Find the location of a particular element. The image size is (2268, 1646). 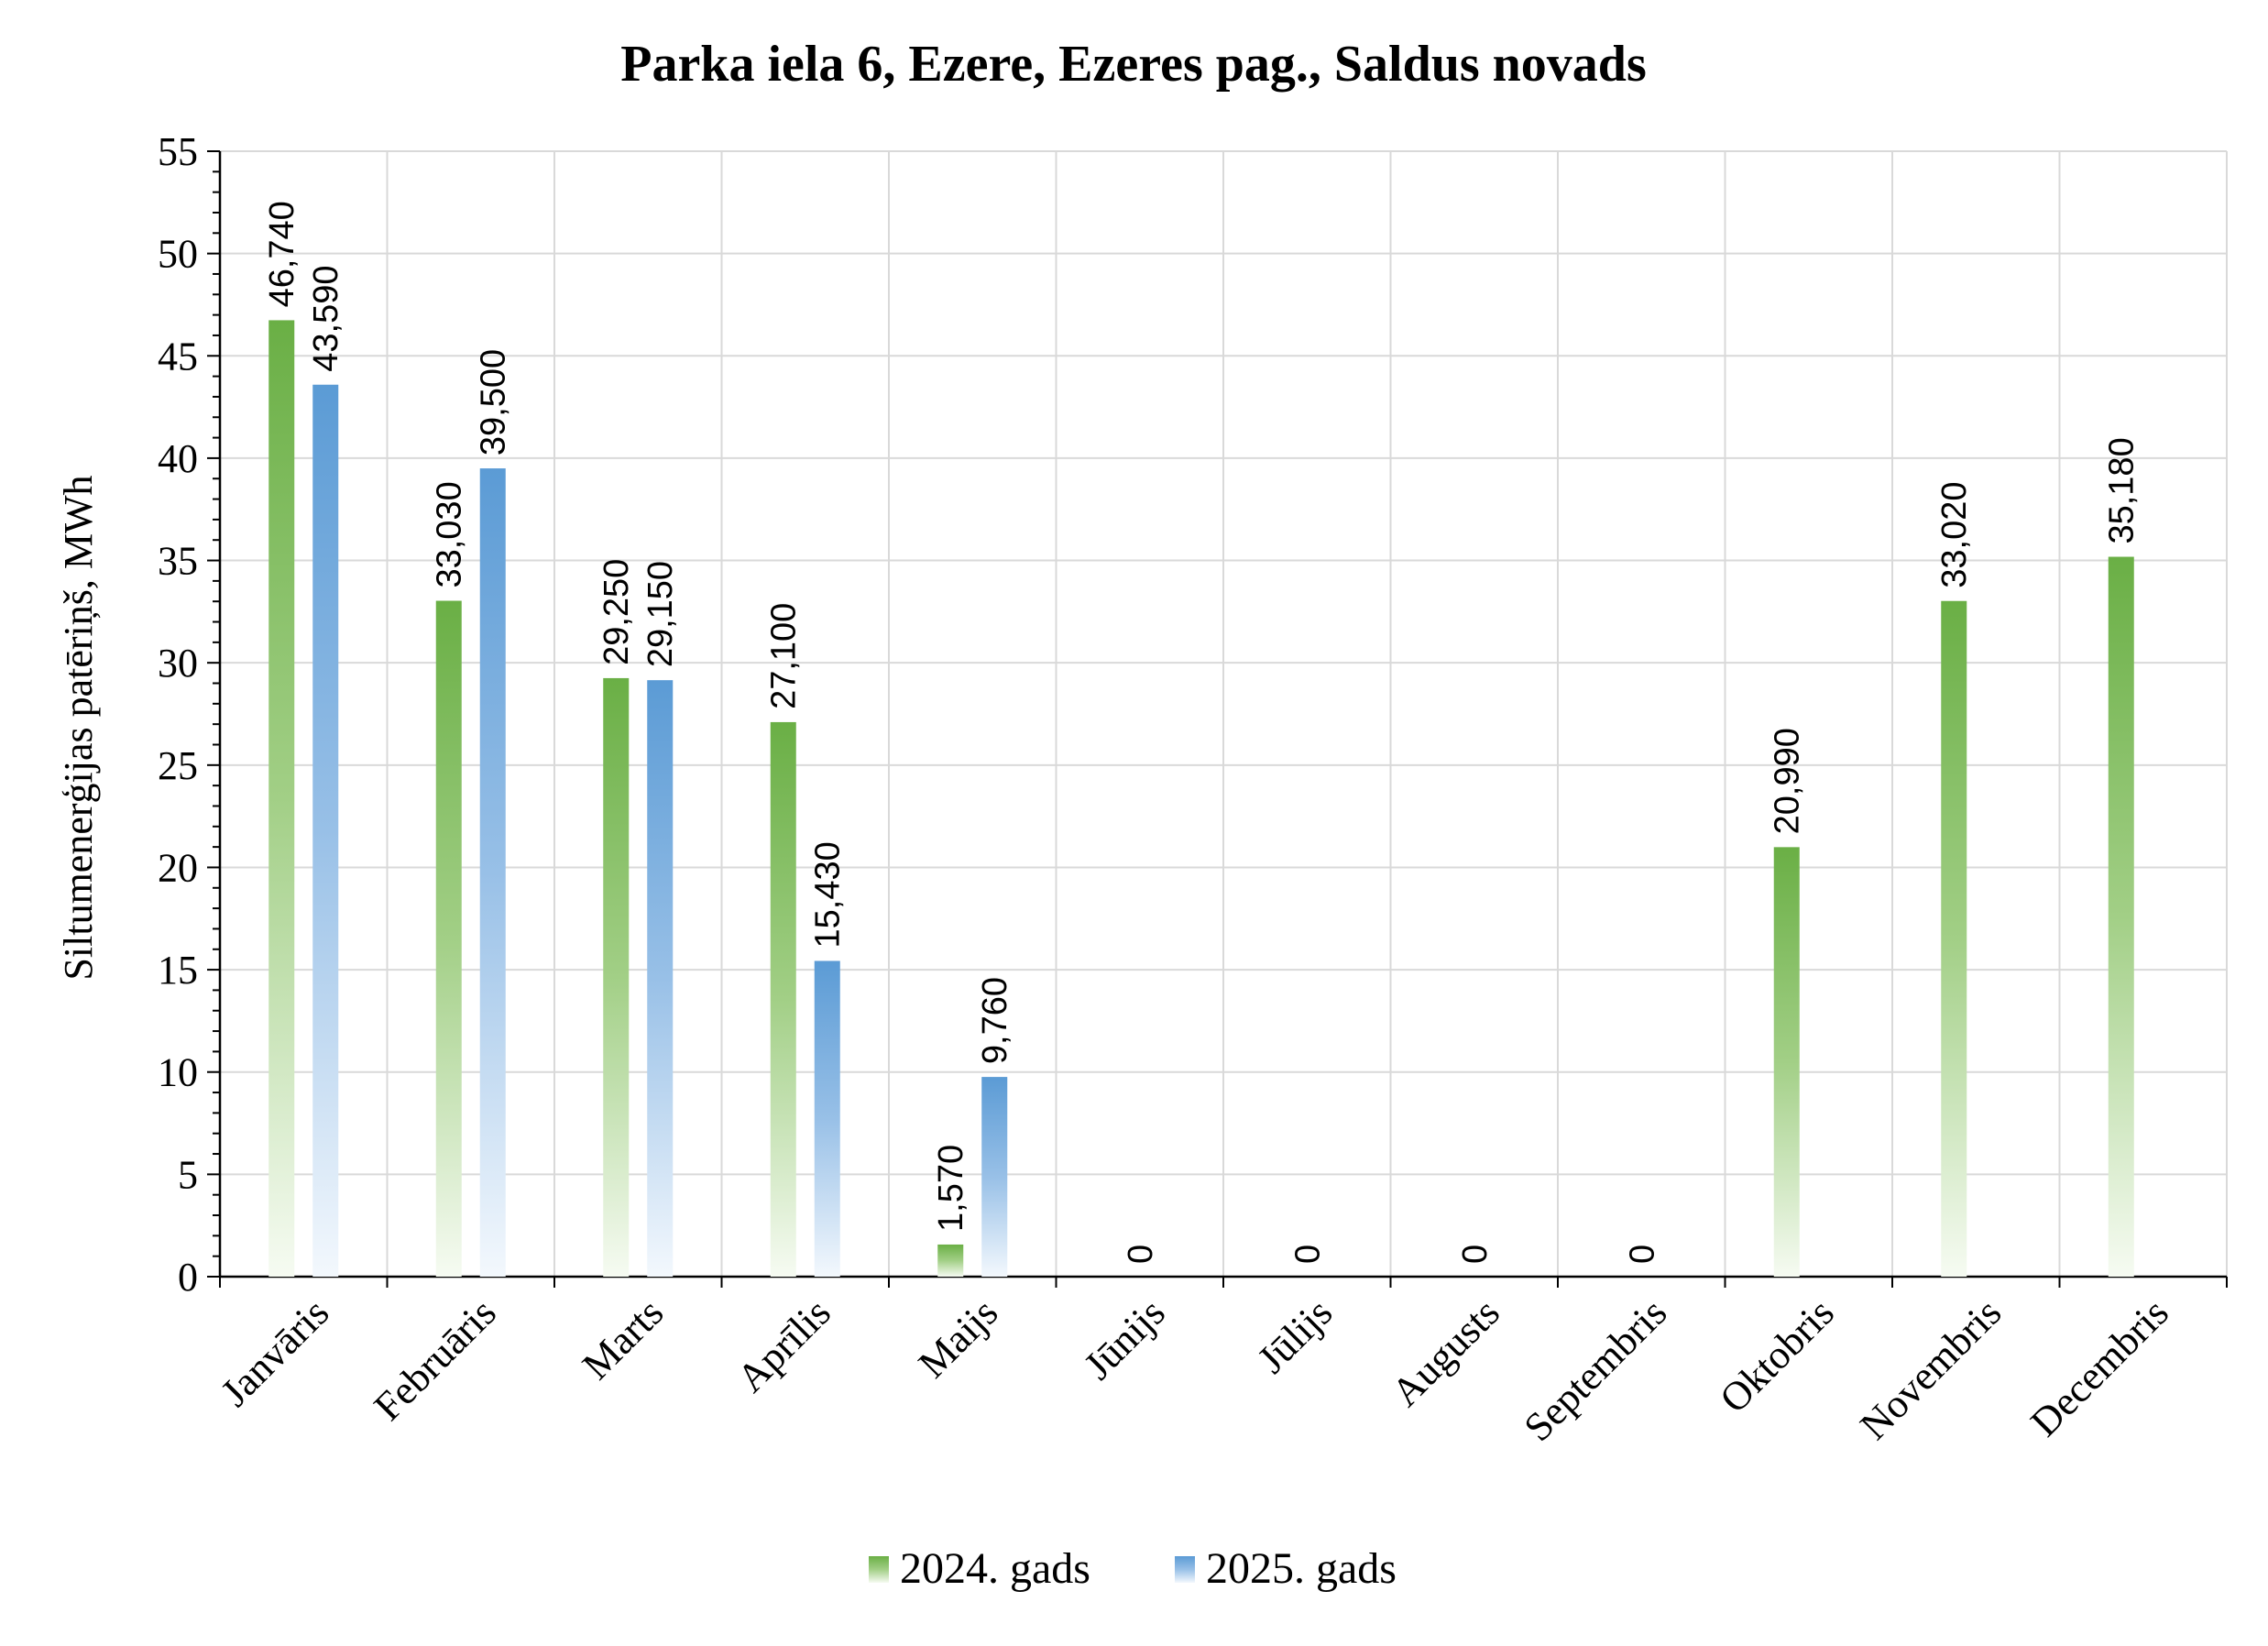

x-tick-label: Oktobris is located at coordinates (1777, 1355).